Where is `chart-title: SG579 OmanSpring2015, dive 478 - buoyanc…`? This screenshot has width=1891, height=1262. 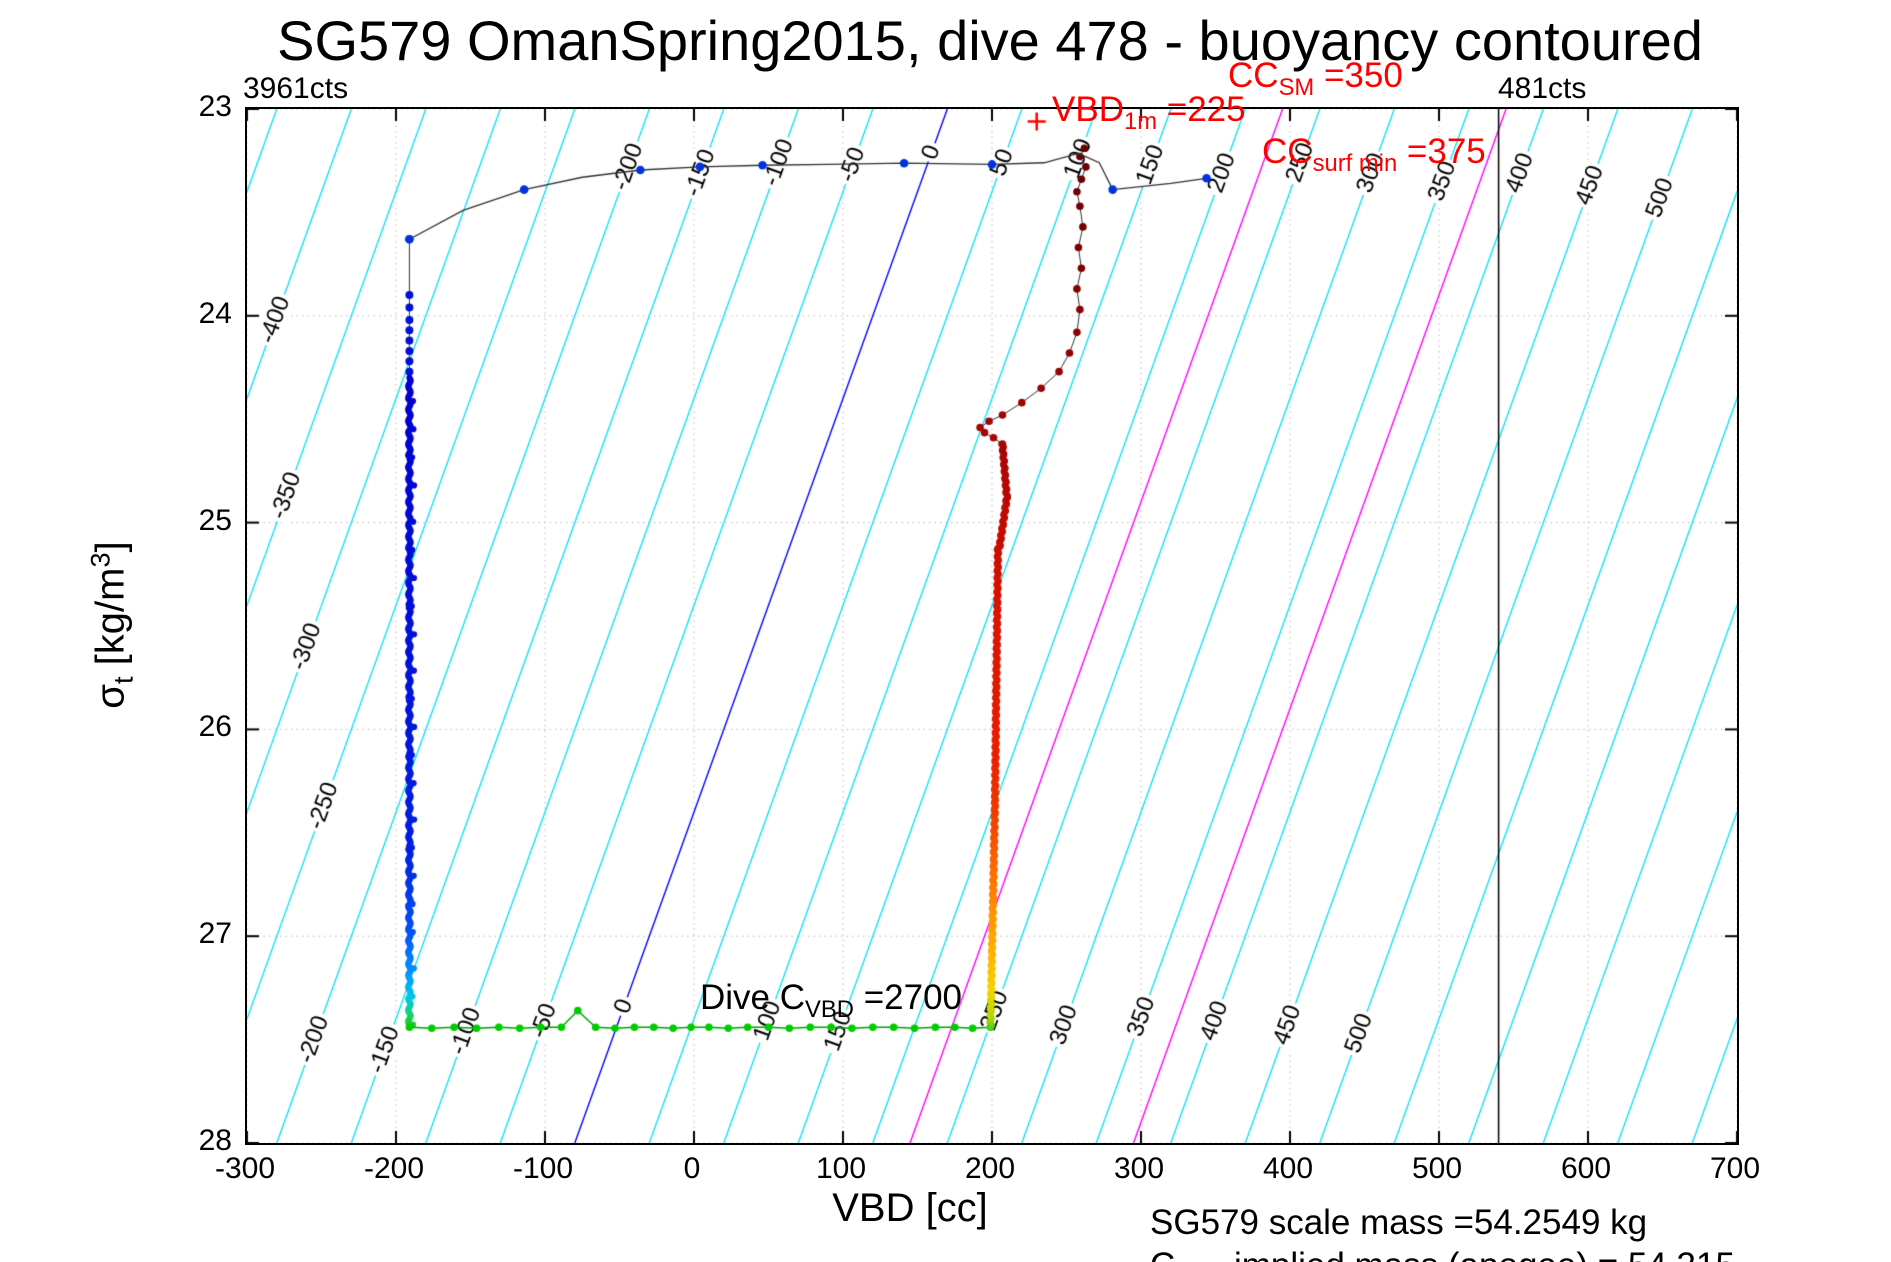
chart-title: SG579 OmanSpring2015, dive 478 - buoyanc… is located at coordinates (990, 40).